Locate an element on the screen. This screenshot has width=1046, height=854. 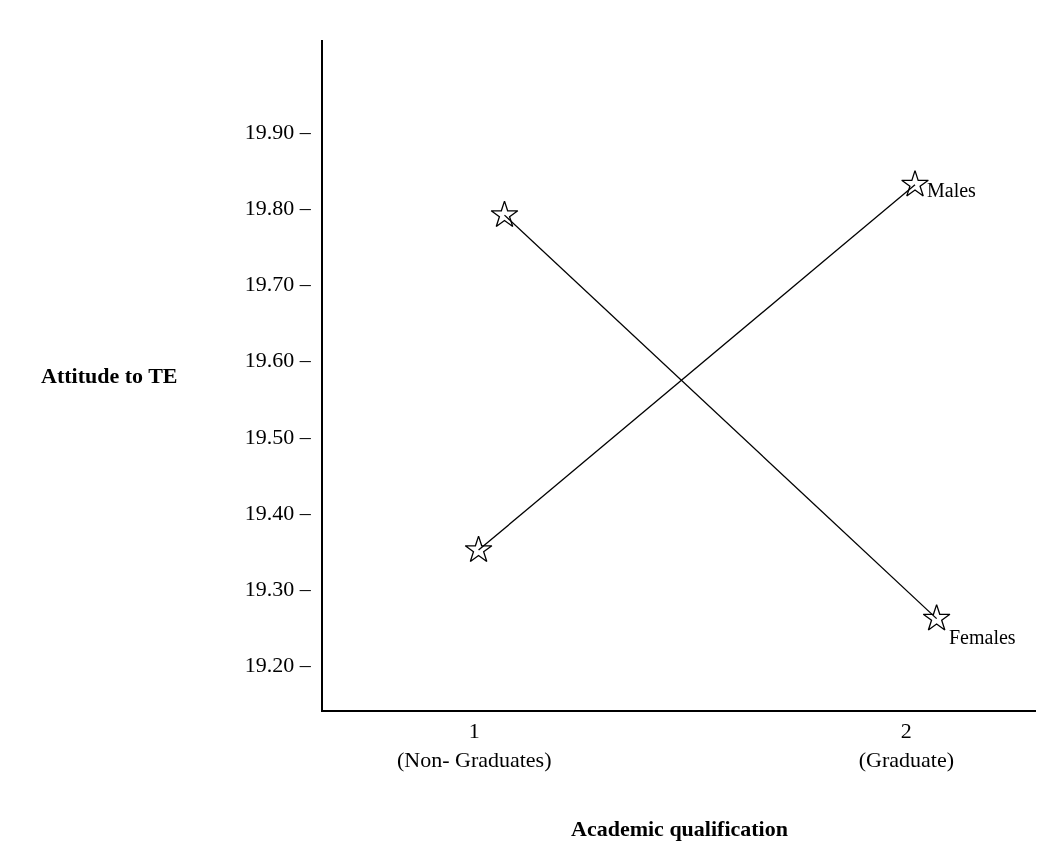
x-axis-title: Academic qualification is located at coordinates (679, 829).